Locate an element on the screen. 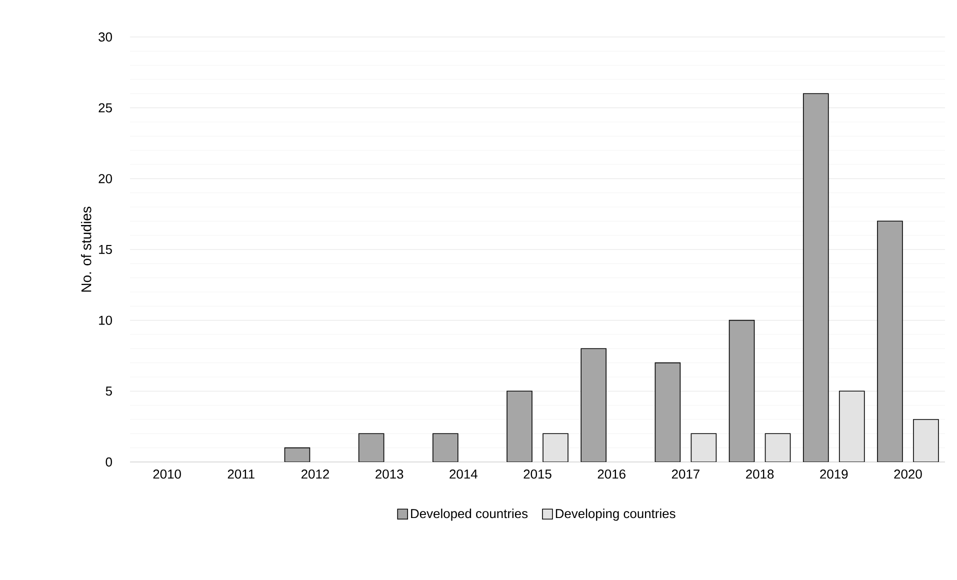 This screenshot has height=580, width=957. x-tick-label: 2017 is located at coordinates (686, 474).